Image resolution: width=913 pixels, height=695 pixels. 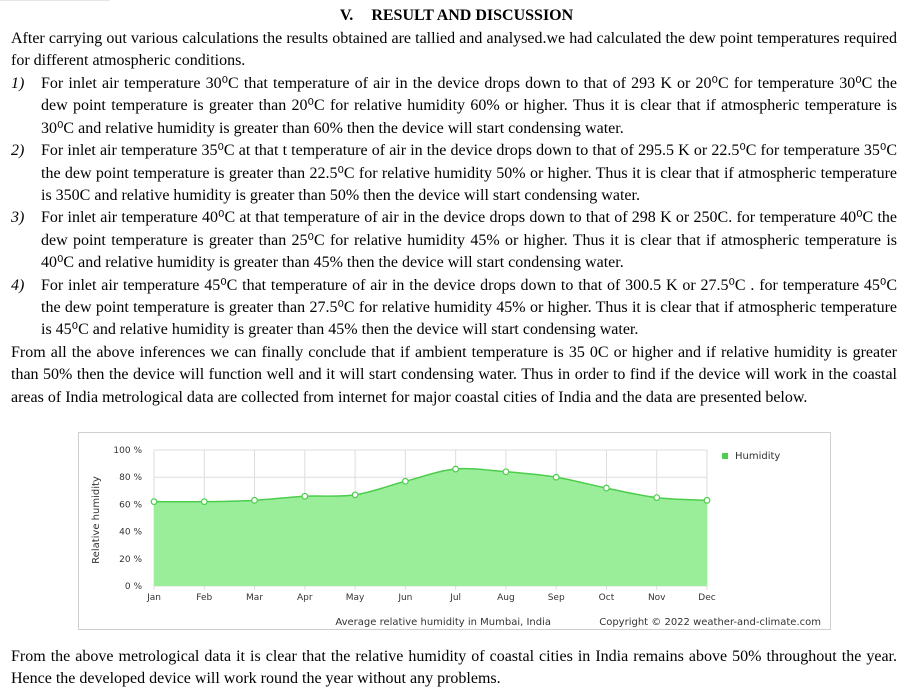 I want to click on section-heading: V. RESULT AND DISCUSSION, so click(x=456, y=16).